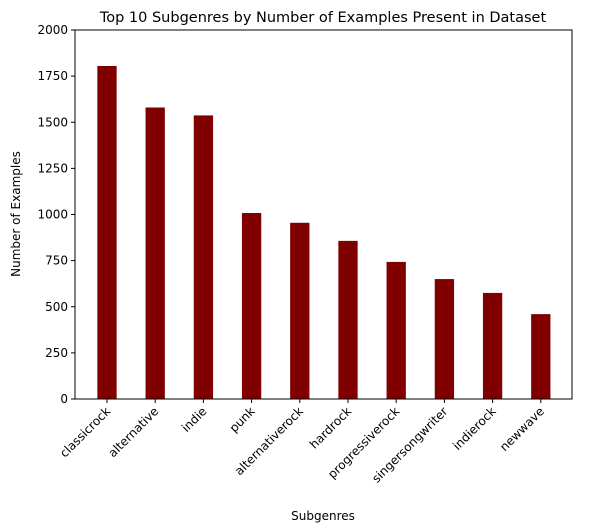 The height and width of the screenshot is (531, 589). What do you see at coordinates (541, 356) in the screenshot?
I see `bar-newwave` at bounding box center [541, 356].